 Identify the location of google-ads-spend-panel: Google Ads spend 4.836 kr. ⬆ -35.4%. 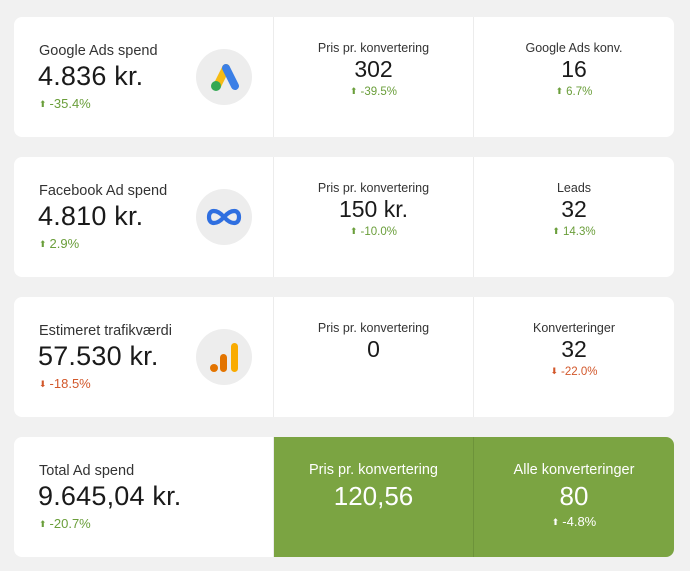
(144, 77).